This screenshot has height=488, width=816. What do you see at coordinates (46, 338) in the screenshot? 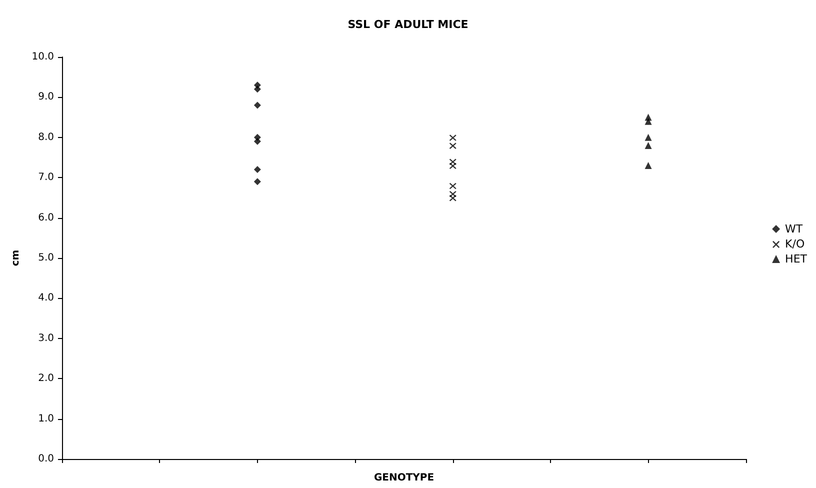
I see `y-tick-label: 3.0` at bounding box center [46, 338].